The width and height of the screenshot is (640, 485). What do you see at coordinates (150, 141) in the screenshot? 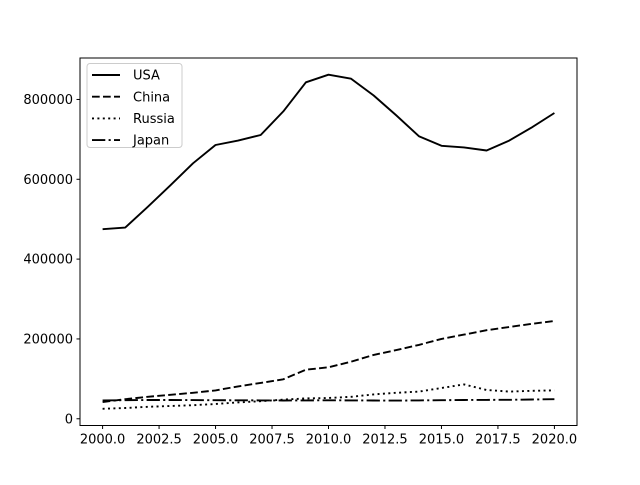
I see `legend-label-japan: Japan` at bounding box center [150, 141].